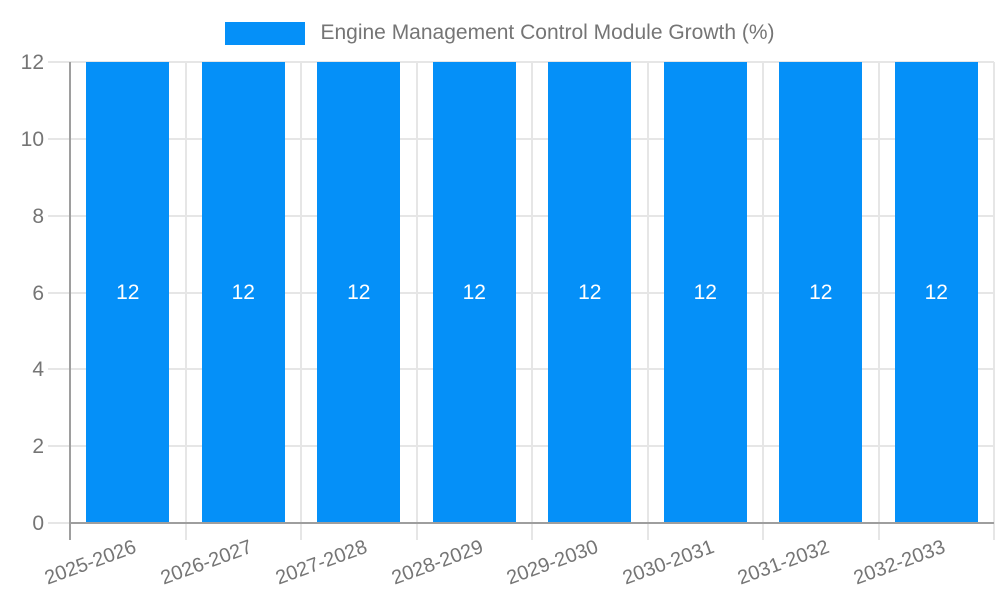 The width and height of the screenshot is (1000, 600). I want to click on y-axis-line, so click(70, 301).